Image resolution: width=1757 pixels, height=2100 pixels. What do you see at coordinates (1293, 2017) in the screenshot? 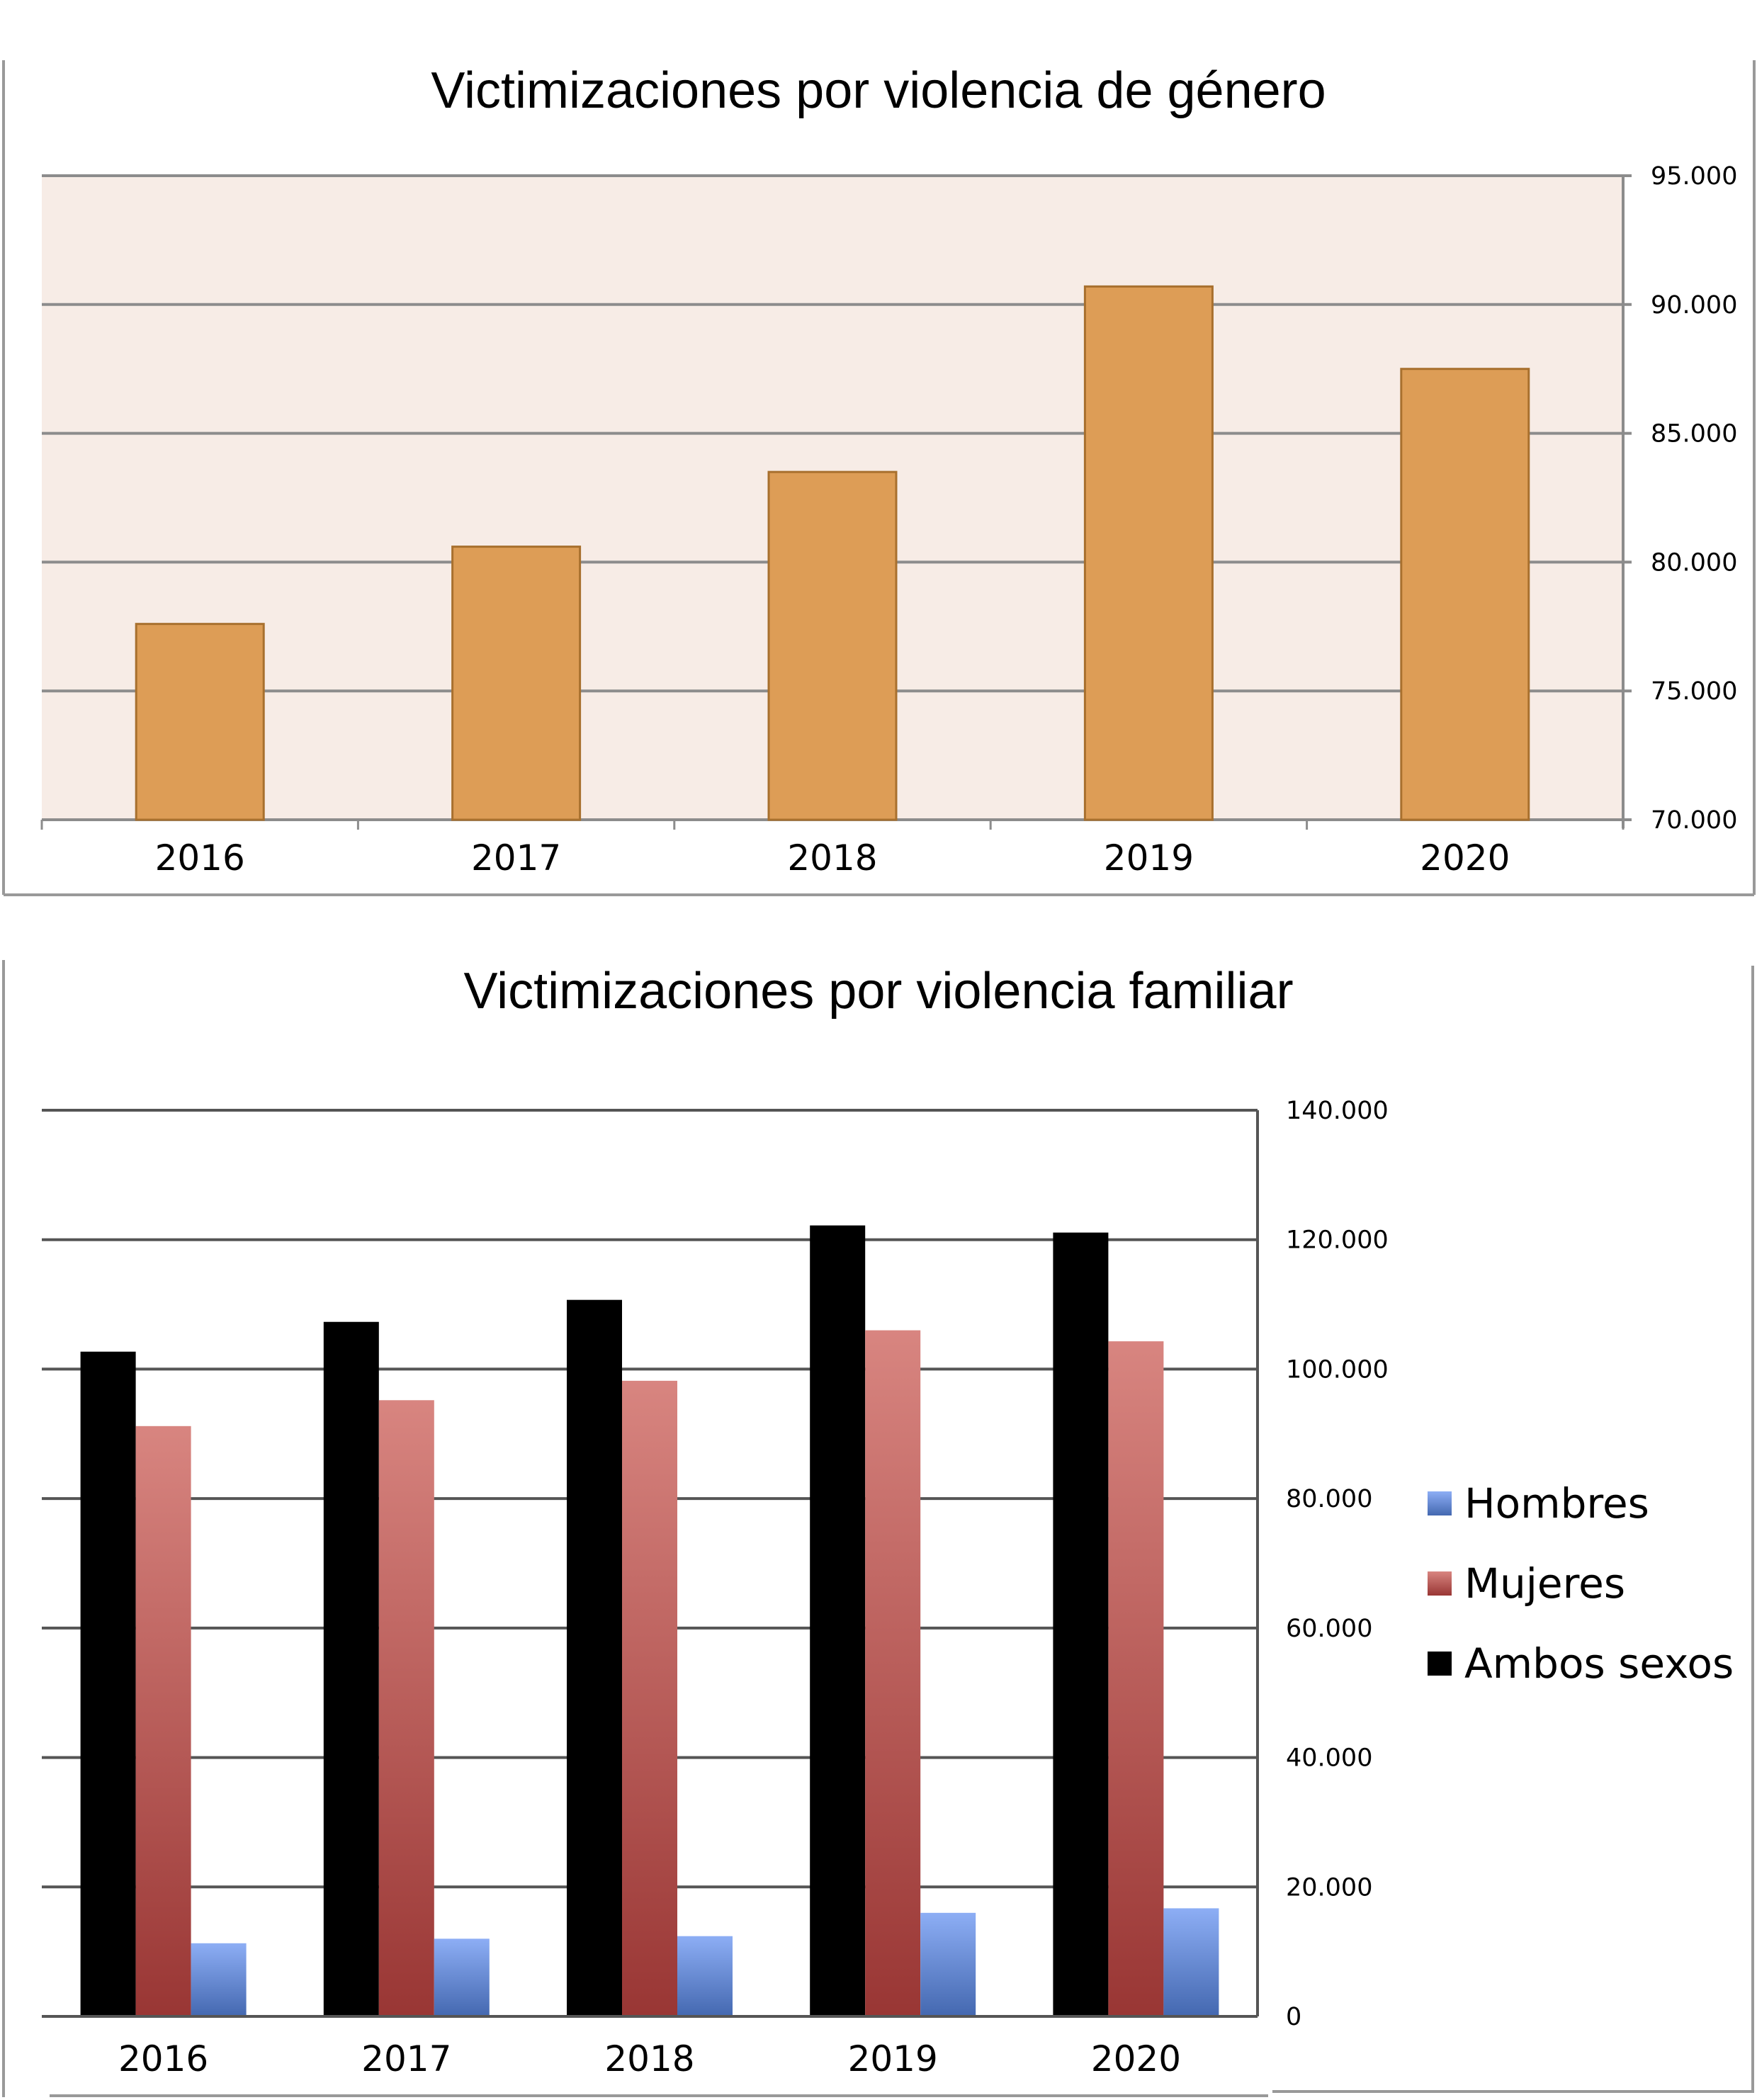
I see `y-tick-label: 0` at bounding box center [1293, 2017].